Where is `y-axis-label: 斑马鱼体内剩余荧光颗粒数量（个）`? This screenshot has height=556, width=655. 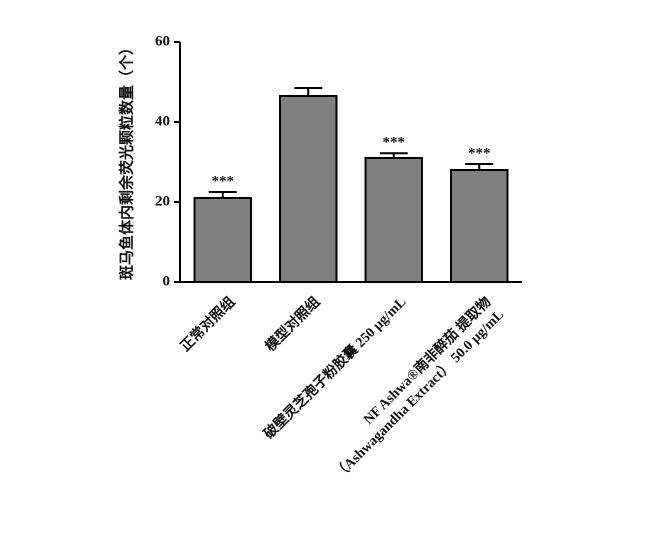 y-axis-label: 斑马鱼体内剩余荧光颗粒数量（个） is located at coordinates (126, 160).